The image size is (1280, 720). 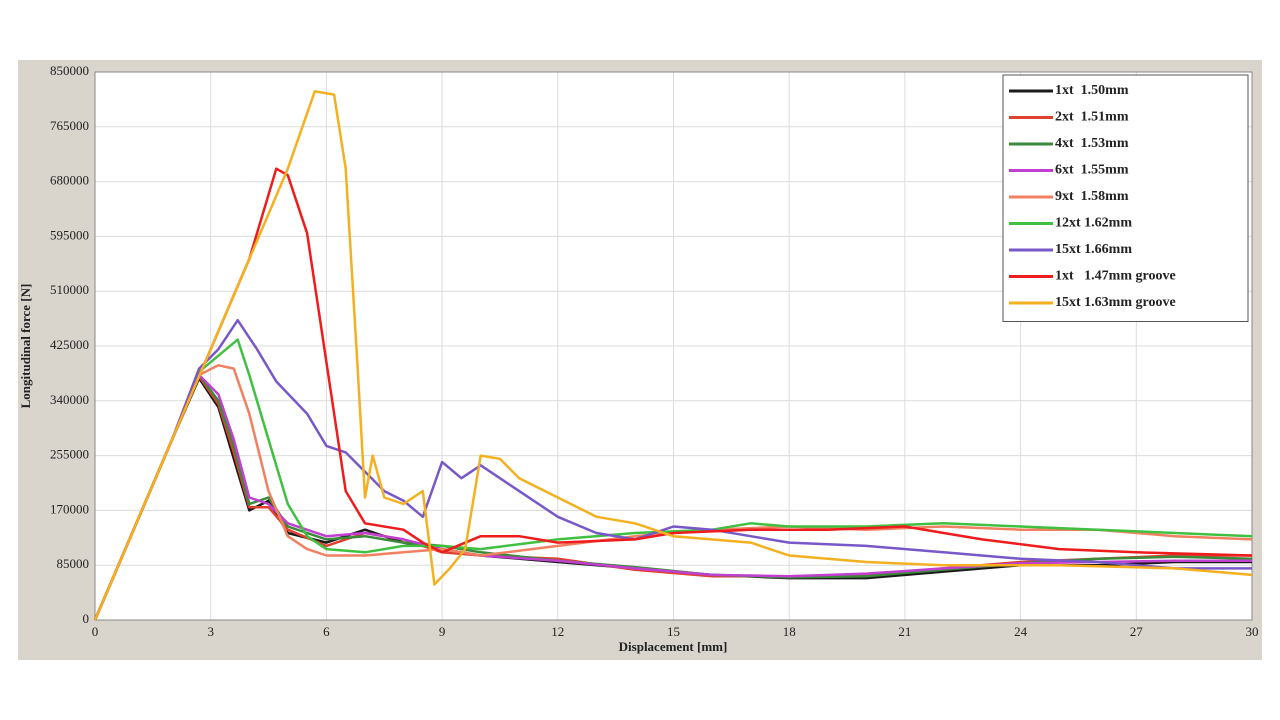 What do you see at coordinates (673, 646) in the screenshot?
I see `x-axis-label: Displacement [mm]` at bounding box center [673, 646].